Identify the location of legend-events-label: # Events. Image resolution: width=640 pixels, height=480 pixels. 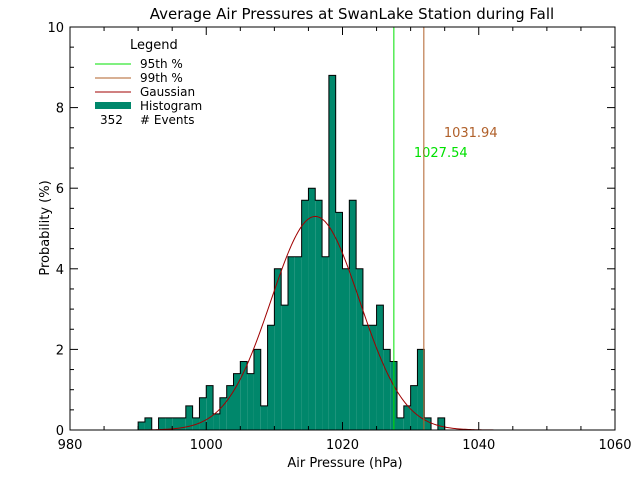
(167, 120).